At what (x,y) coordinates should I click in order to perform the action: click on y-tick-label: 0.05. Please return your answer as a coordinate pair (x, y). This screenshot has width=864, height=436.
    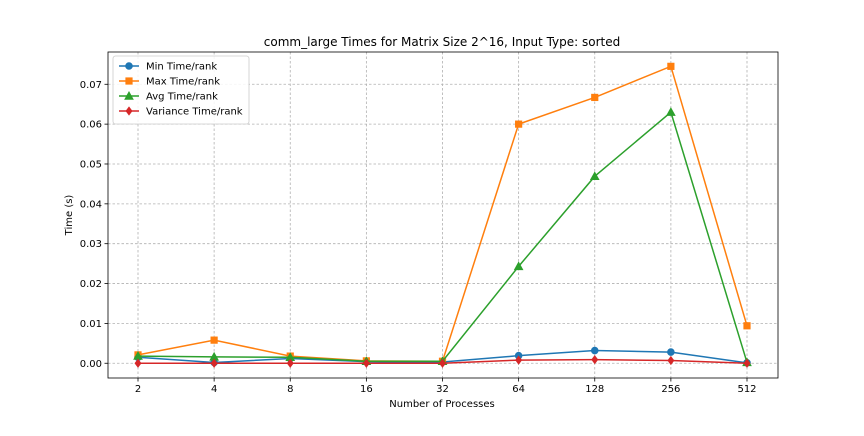
    Looking at the image, I should click on (91, 164).